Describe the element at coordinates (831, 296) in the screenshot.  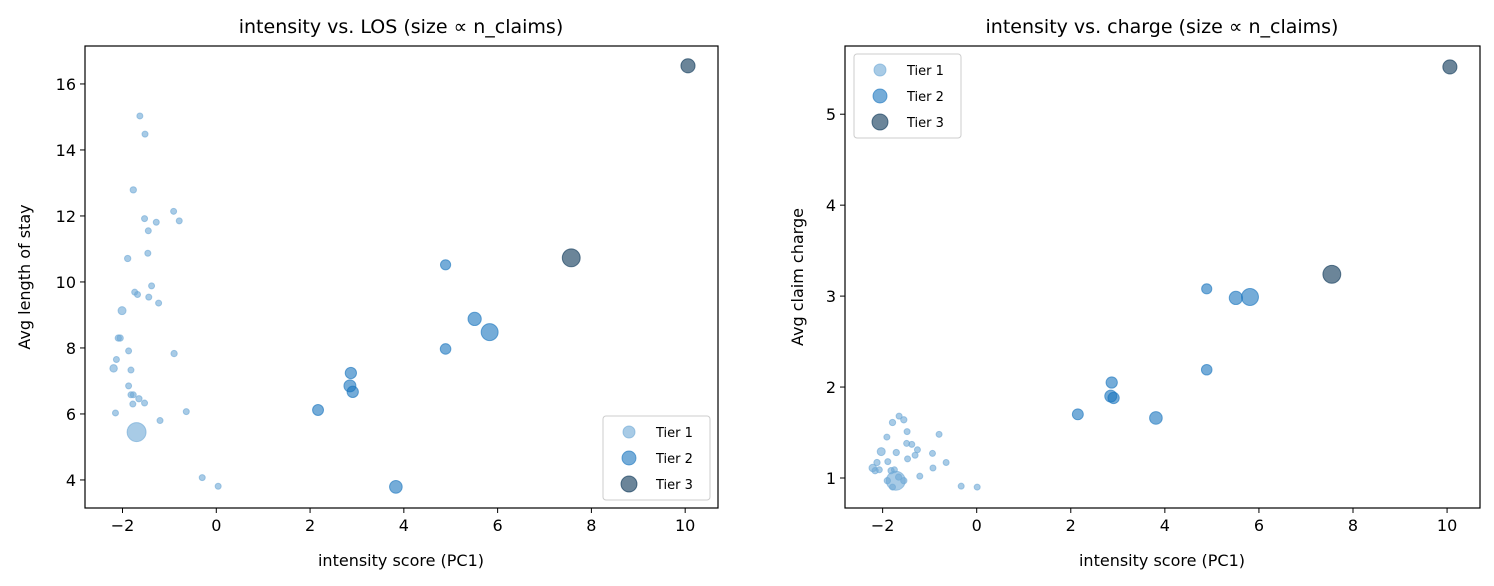
I see `y-tick-label: 3` at that location.